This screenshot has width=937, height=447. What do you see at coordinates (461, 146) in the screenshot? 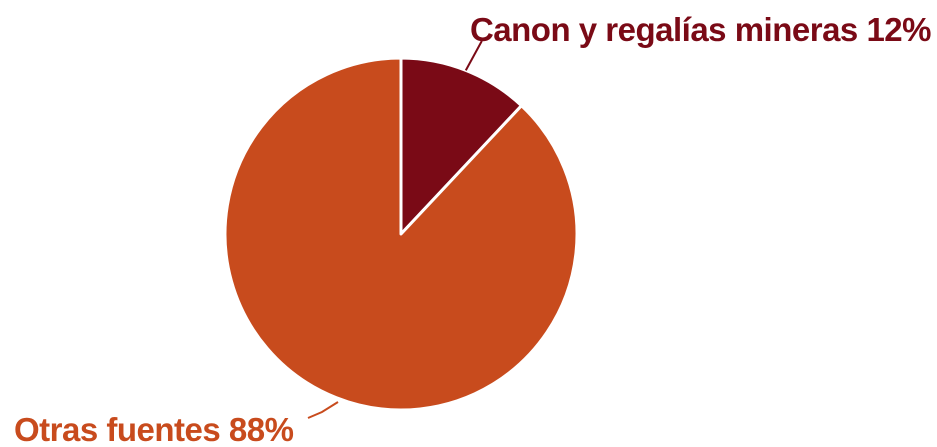
I see `pie-slice-canon-regalias` at bounding box center [461, 146].